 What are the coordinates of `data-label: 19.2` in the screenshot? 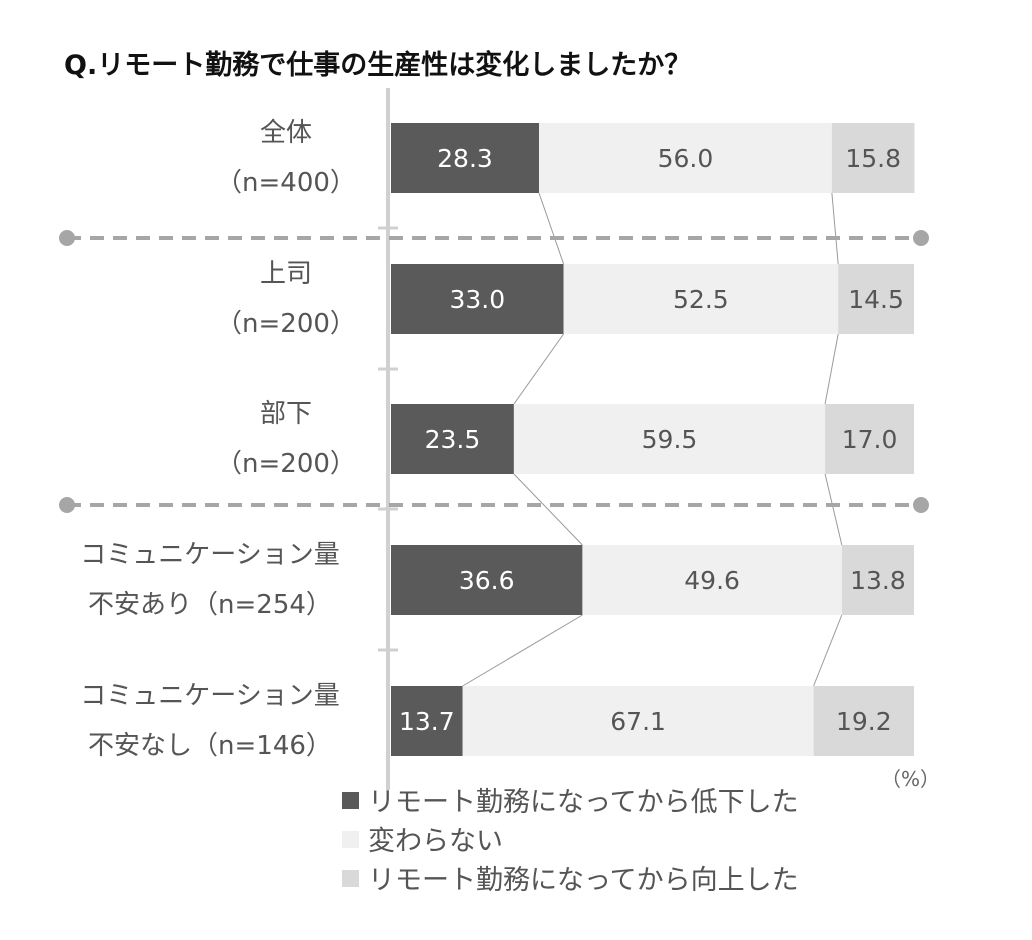 It's located at (864, 721).